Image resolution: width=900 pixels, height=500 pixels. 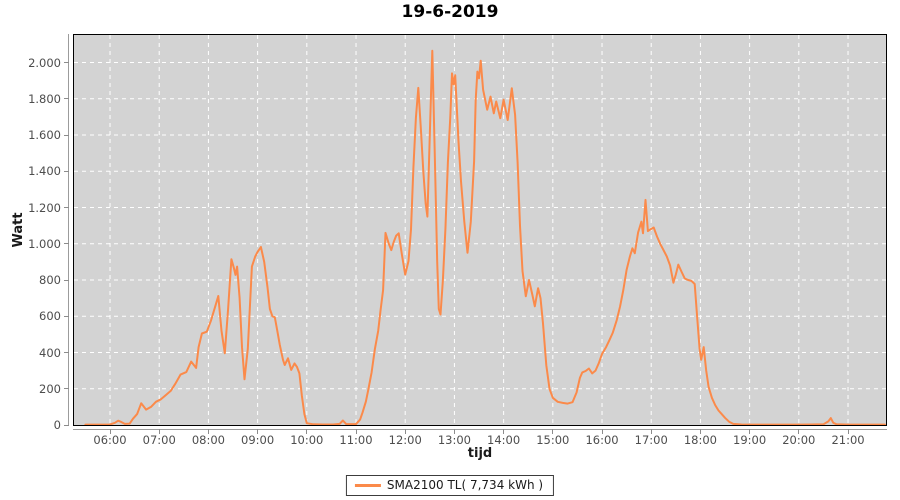 I want to click on y-tick-label: 1.800, so click(x=44, y=98).